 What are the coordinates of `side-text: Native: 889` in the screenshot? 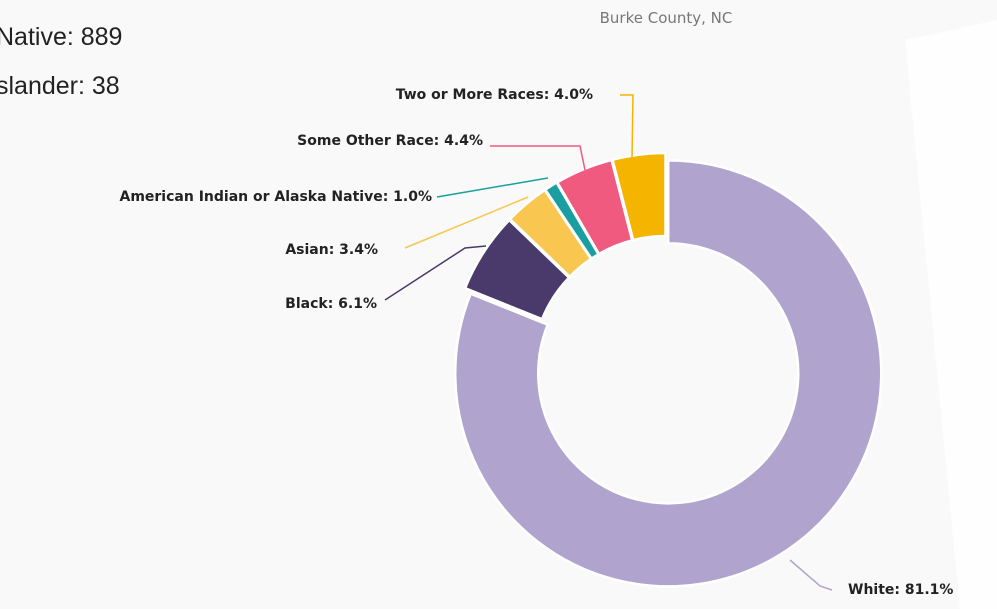 It's located at (61, 37).